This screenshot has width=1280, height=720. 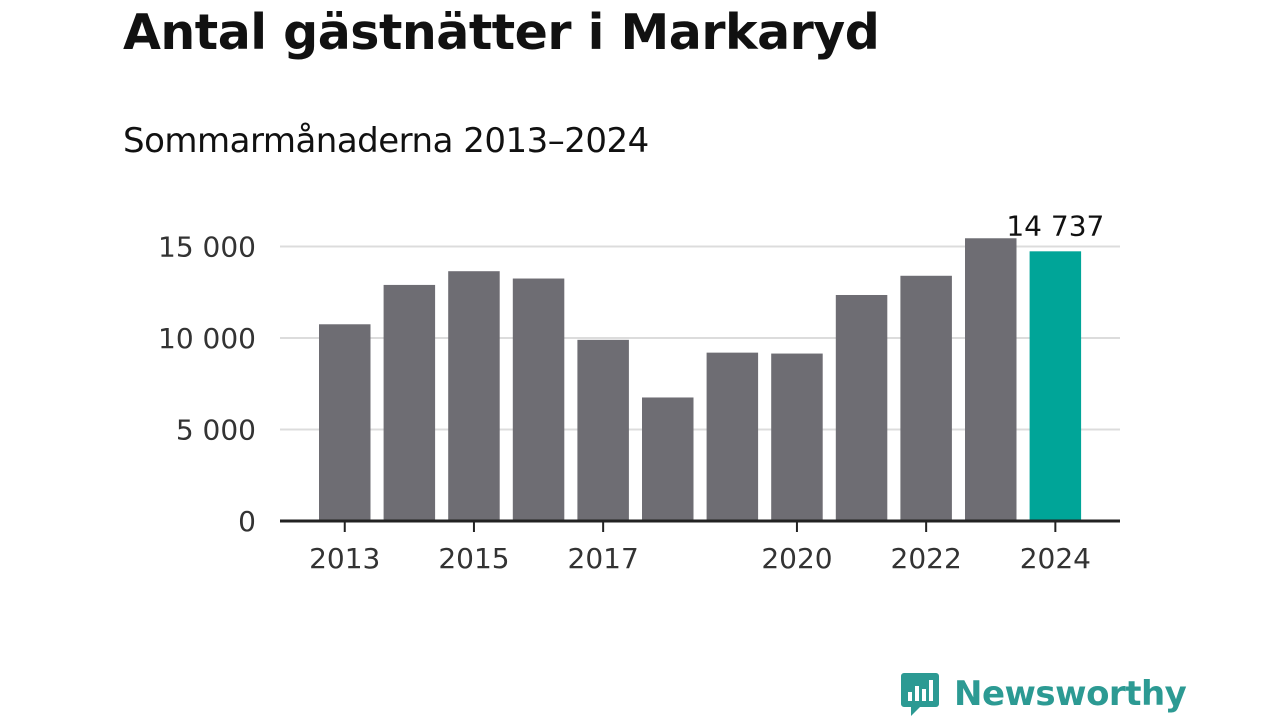 What do you see at coordinates (216, 430) in the screenshot?
I see `y-tick-label: 5 000` at bounding box center [216, 430].